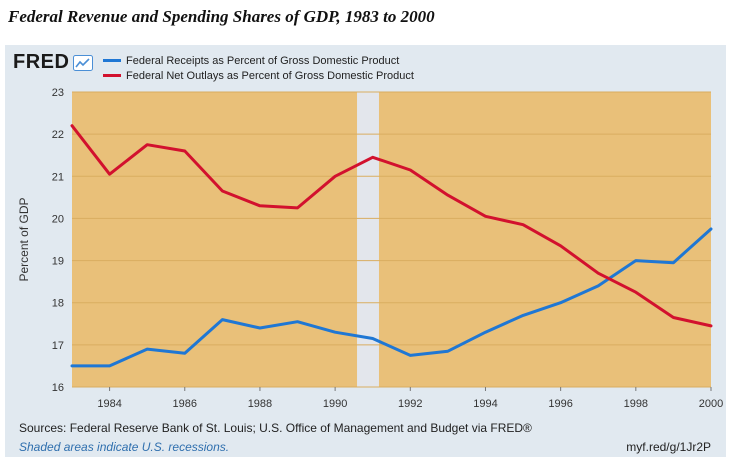 This screenshot has width=731, height=459. I want to click on legend-swatch-outlays, so click(112, 75).